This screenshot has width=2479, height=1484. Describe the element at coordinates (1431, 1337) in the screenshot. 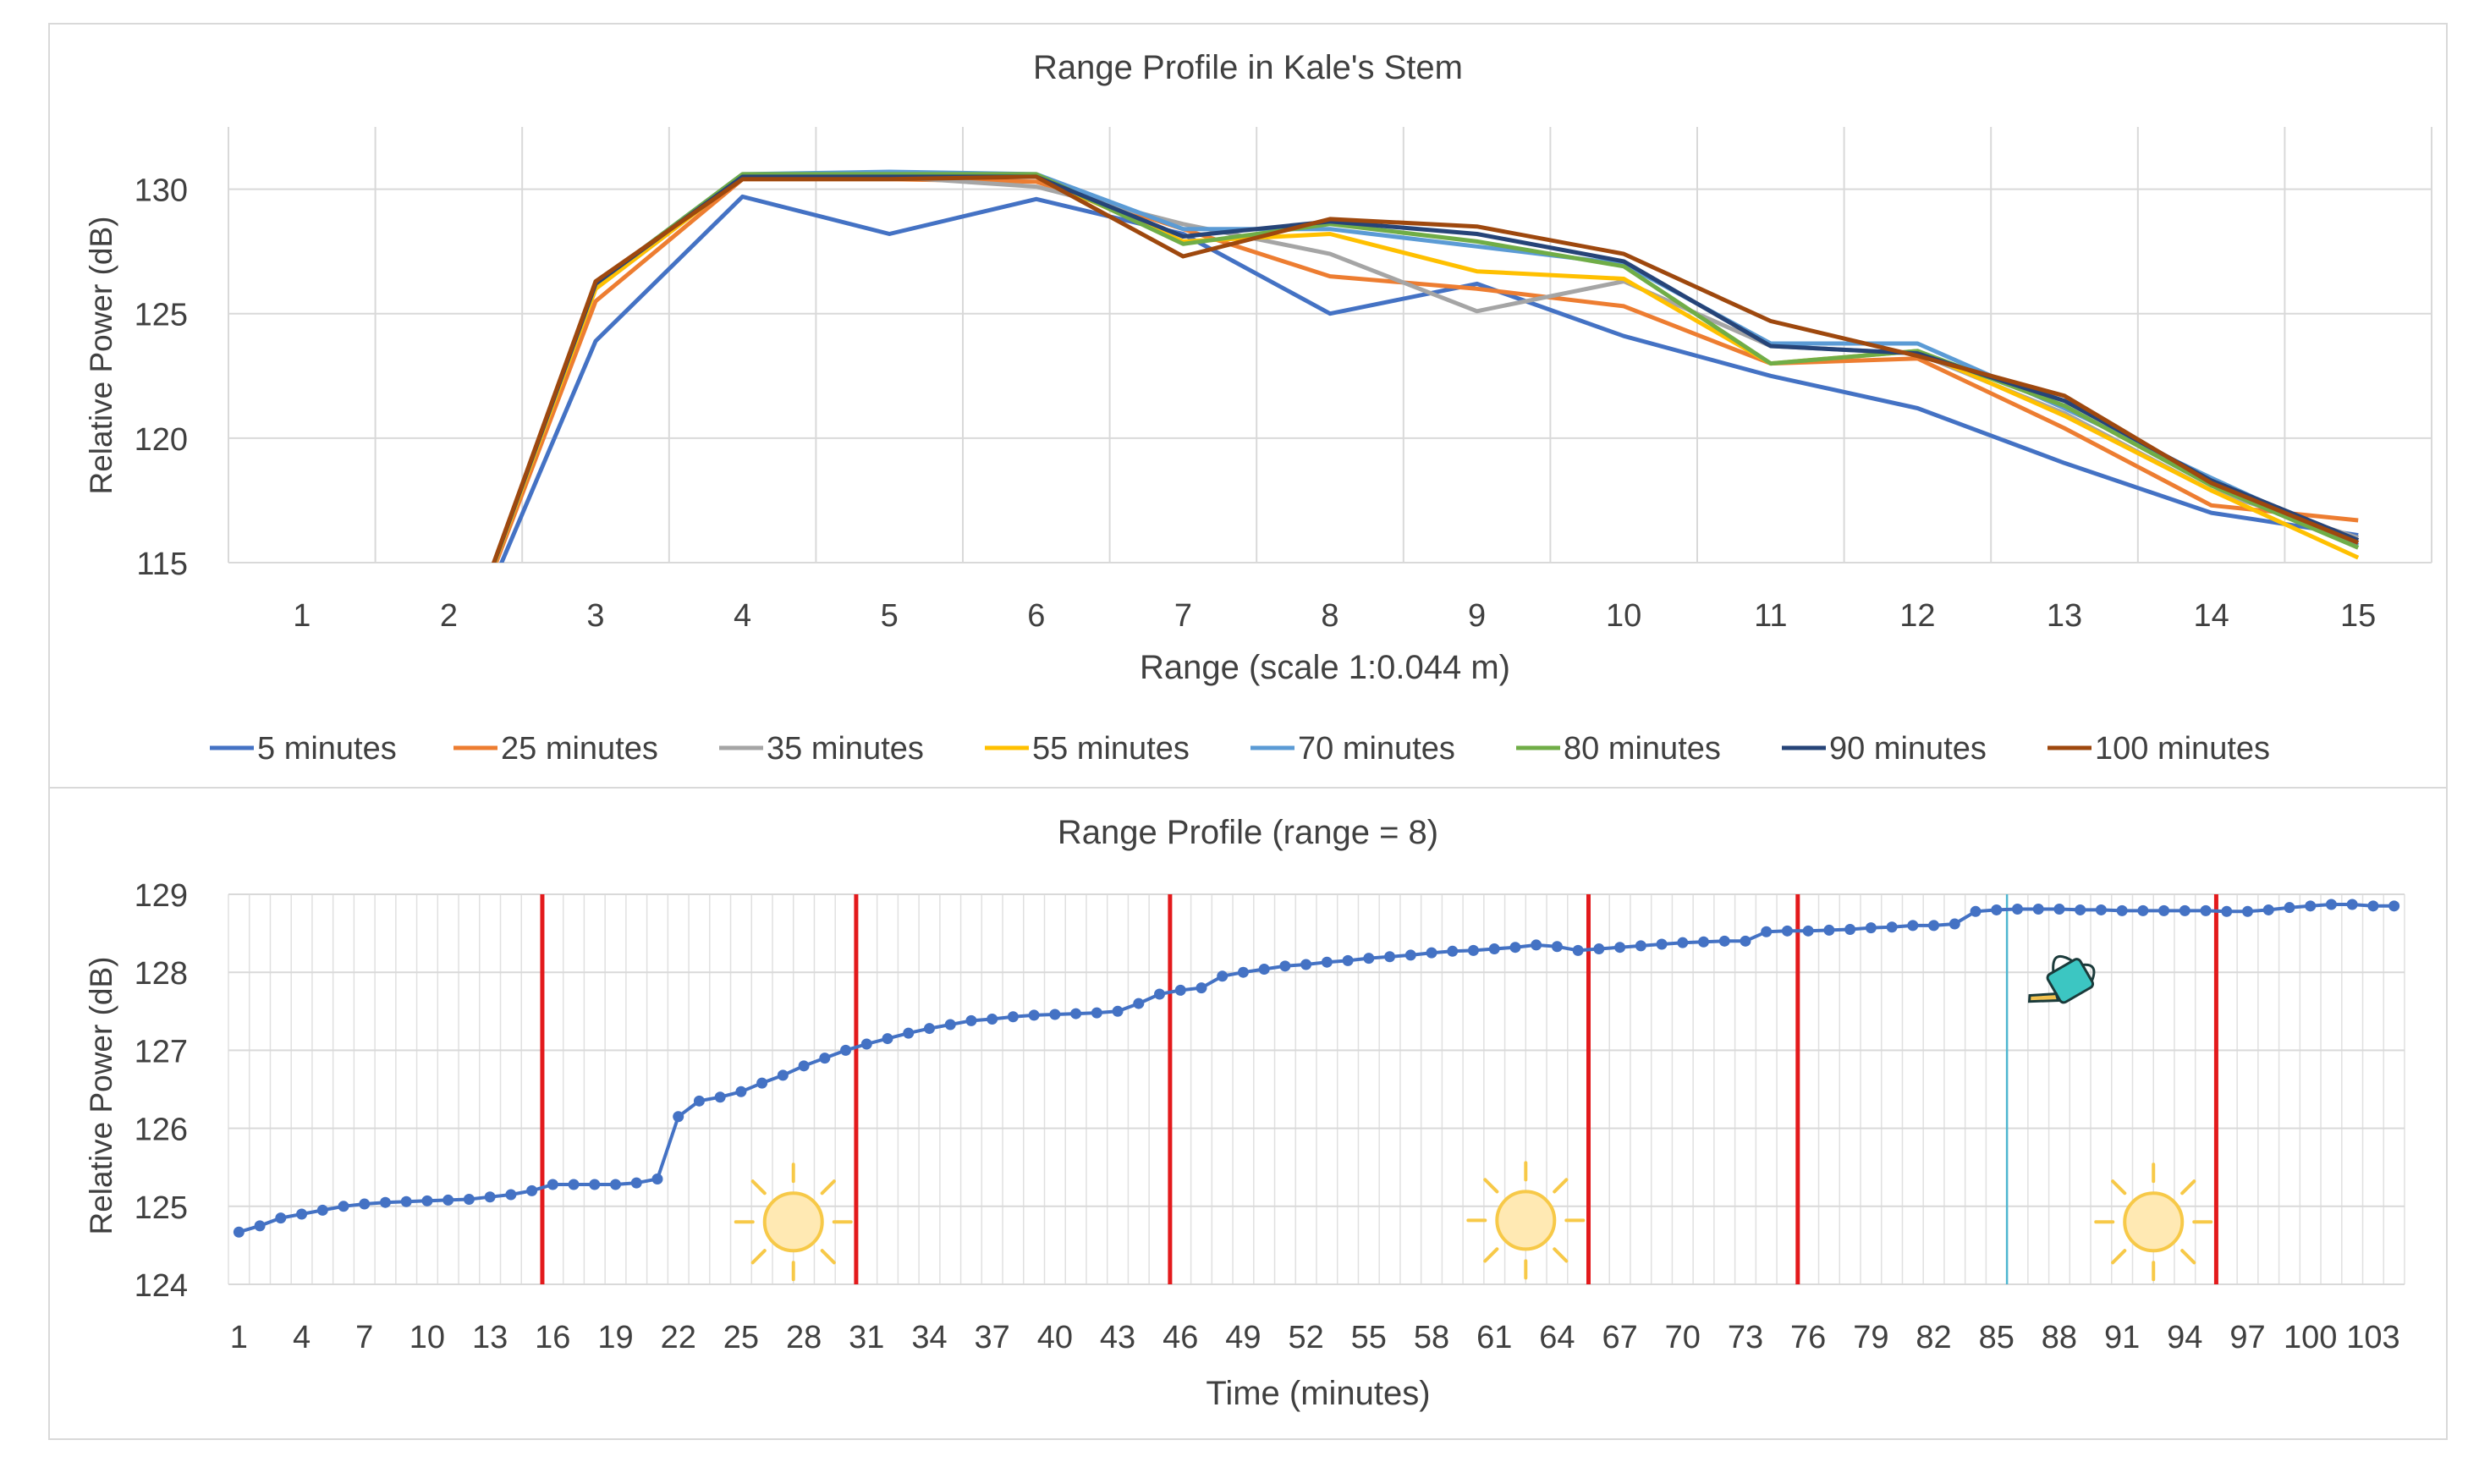

I see `x-tick-label: 58` at that location.